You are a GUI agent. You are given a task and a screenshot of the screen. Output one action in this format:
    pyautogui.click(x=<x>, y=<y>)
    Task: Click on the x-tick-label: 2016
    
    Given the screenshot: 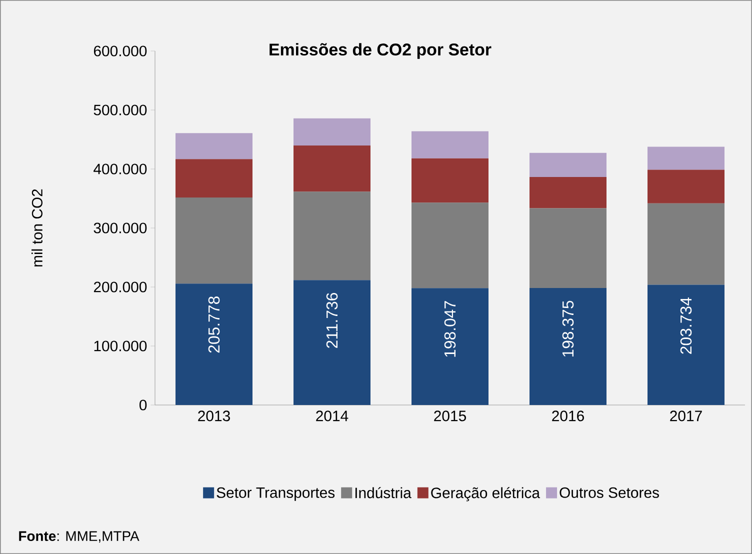 What is the action you would take?
    pyautogui.click(x=568, y=416)
    